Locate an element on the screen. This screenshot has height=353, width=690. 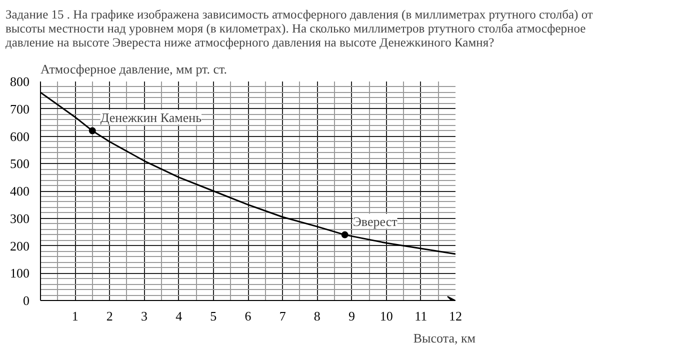
y-tick-label: 800 is located at coordinates (20, 81).